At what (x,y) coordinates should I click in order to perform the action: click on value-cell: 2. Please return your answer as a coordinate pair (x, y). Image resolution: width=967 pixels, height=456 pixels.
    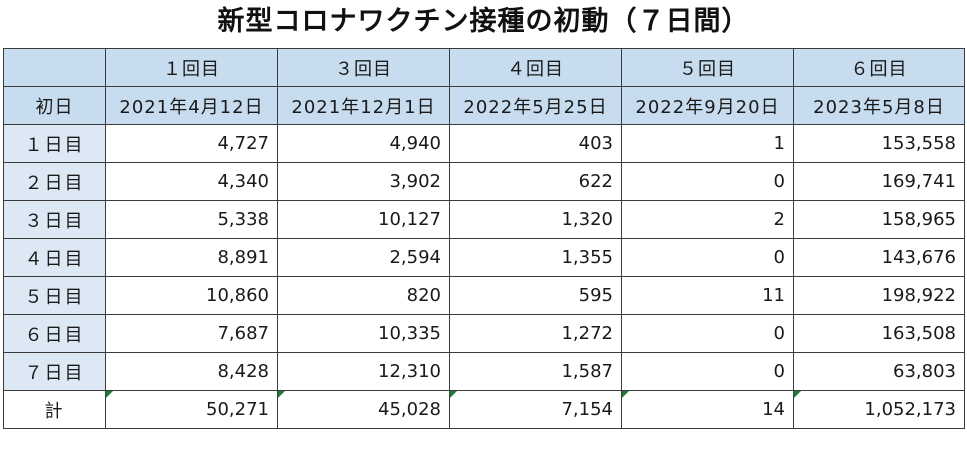
    Looking at the image, I should click on (707, 219).